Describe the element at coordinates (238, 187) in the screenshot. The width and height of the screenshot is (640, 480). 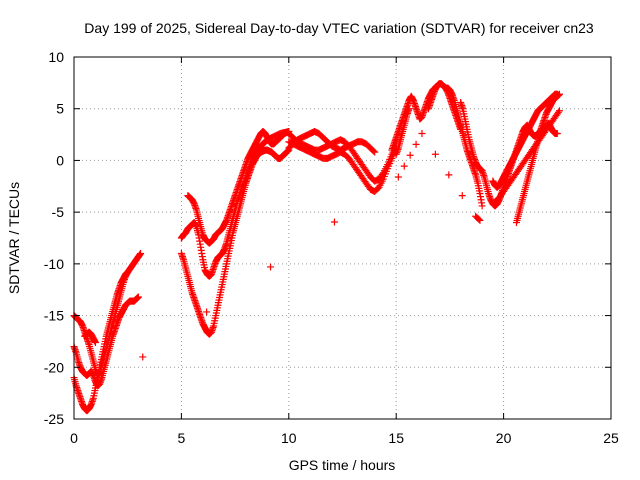
I see `series-track-g` at that location.